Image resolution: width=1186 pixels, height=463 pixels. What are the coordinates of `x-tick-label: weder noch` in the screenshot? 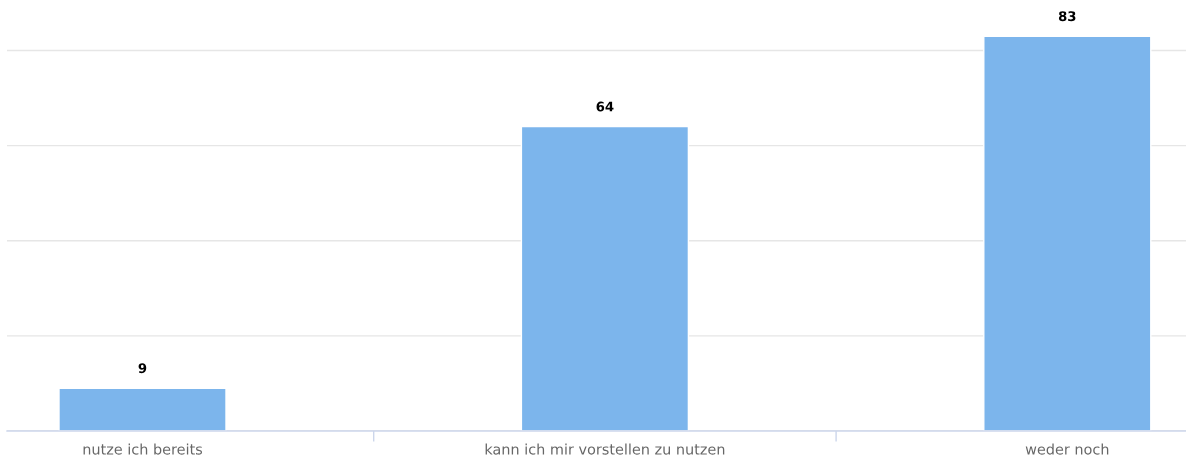 It's located at (1067, 449).